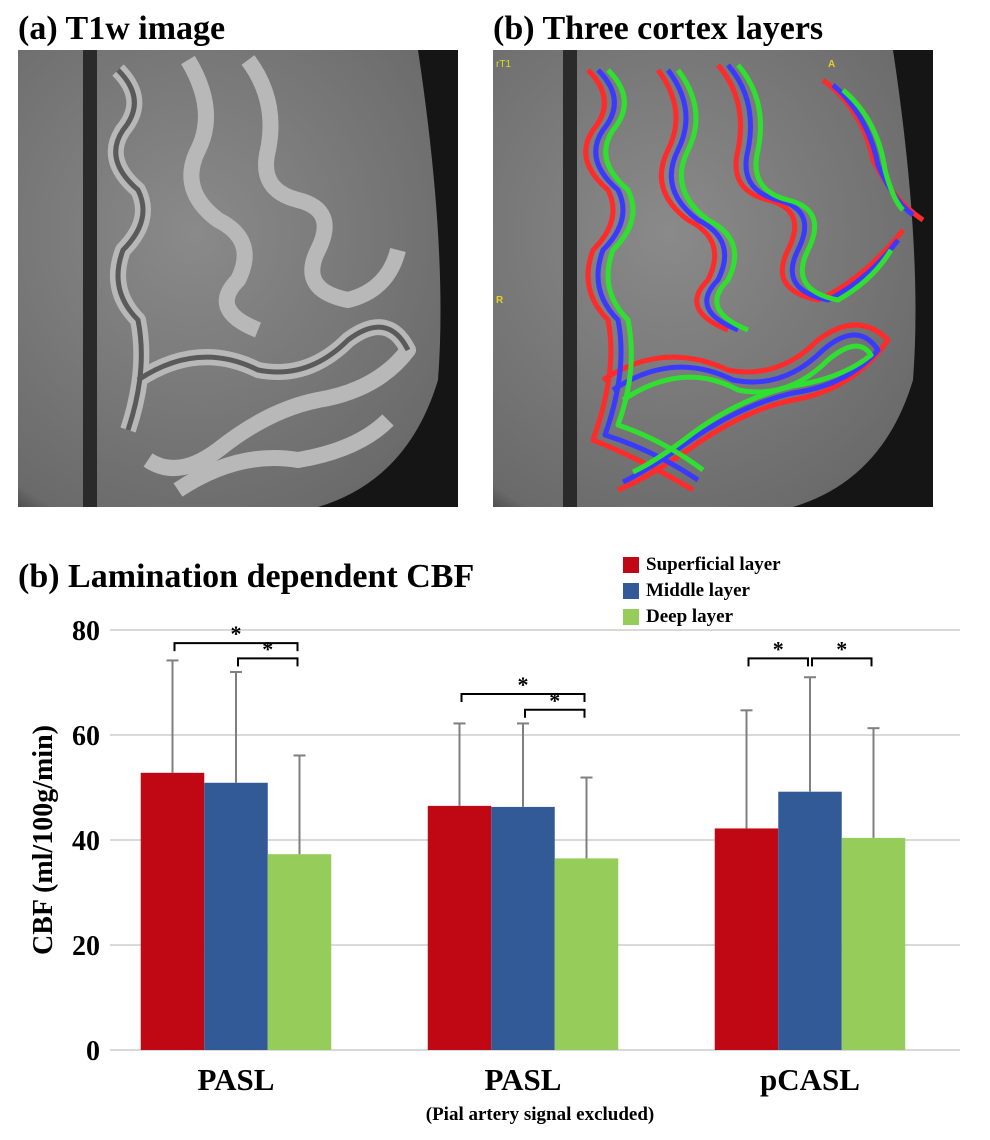  What do you see at coordinates (698, 590) in the screenshot?
I see `legend-label: Middle layer` at bounding box center [698, 590].